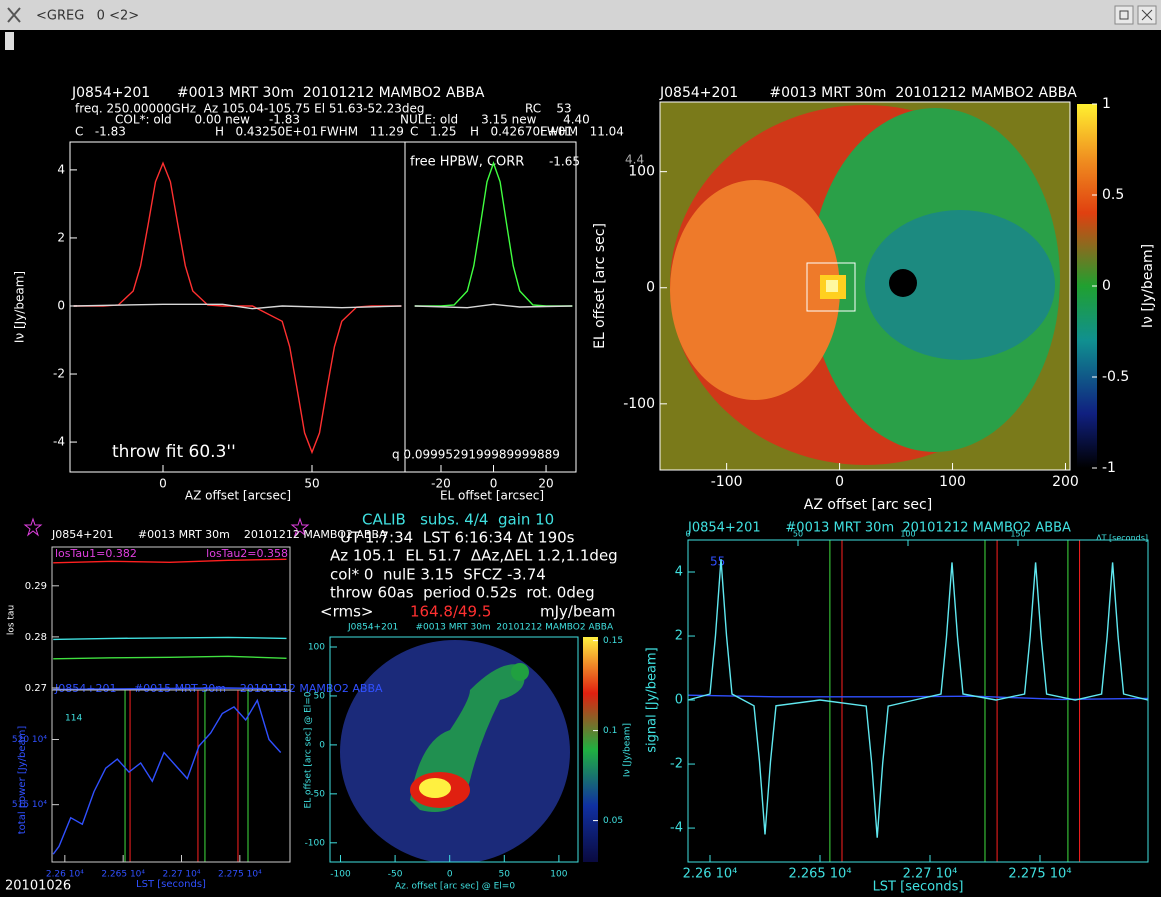  What do you see at coordinates (266, 132) in the screenshot?
I see `header: H 0.43250E+01` at bounding box center [266, 132].